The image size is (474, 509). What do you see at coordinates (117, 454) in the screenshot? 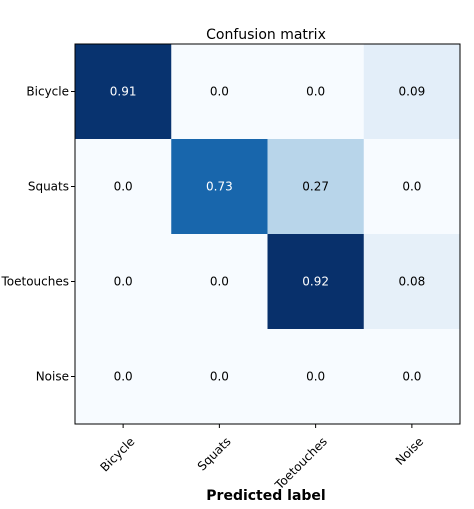
I see `x-tick-label: Bicycle` at bounding box center [117, 454].